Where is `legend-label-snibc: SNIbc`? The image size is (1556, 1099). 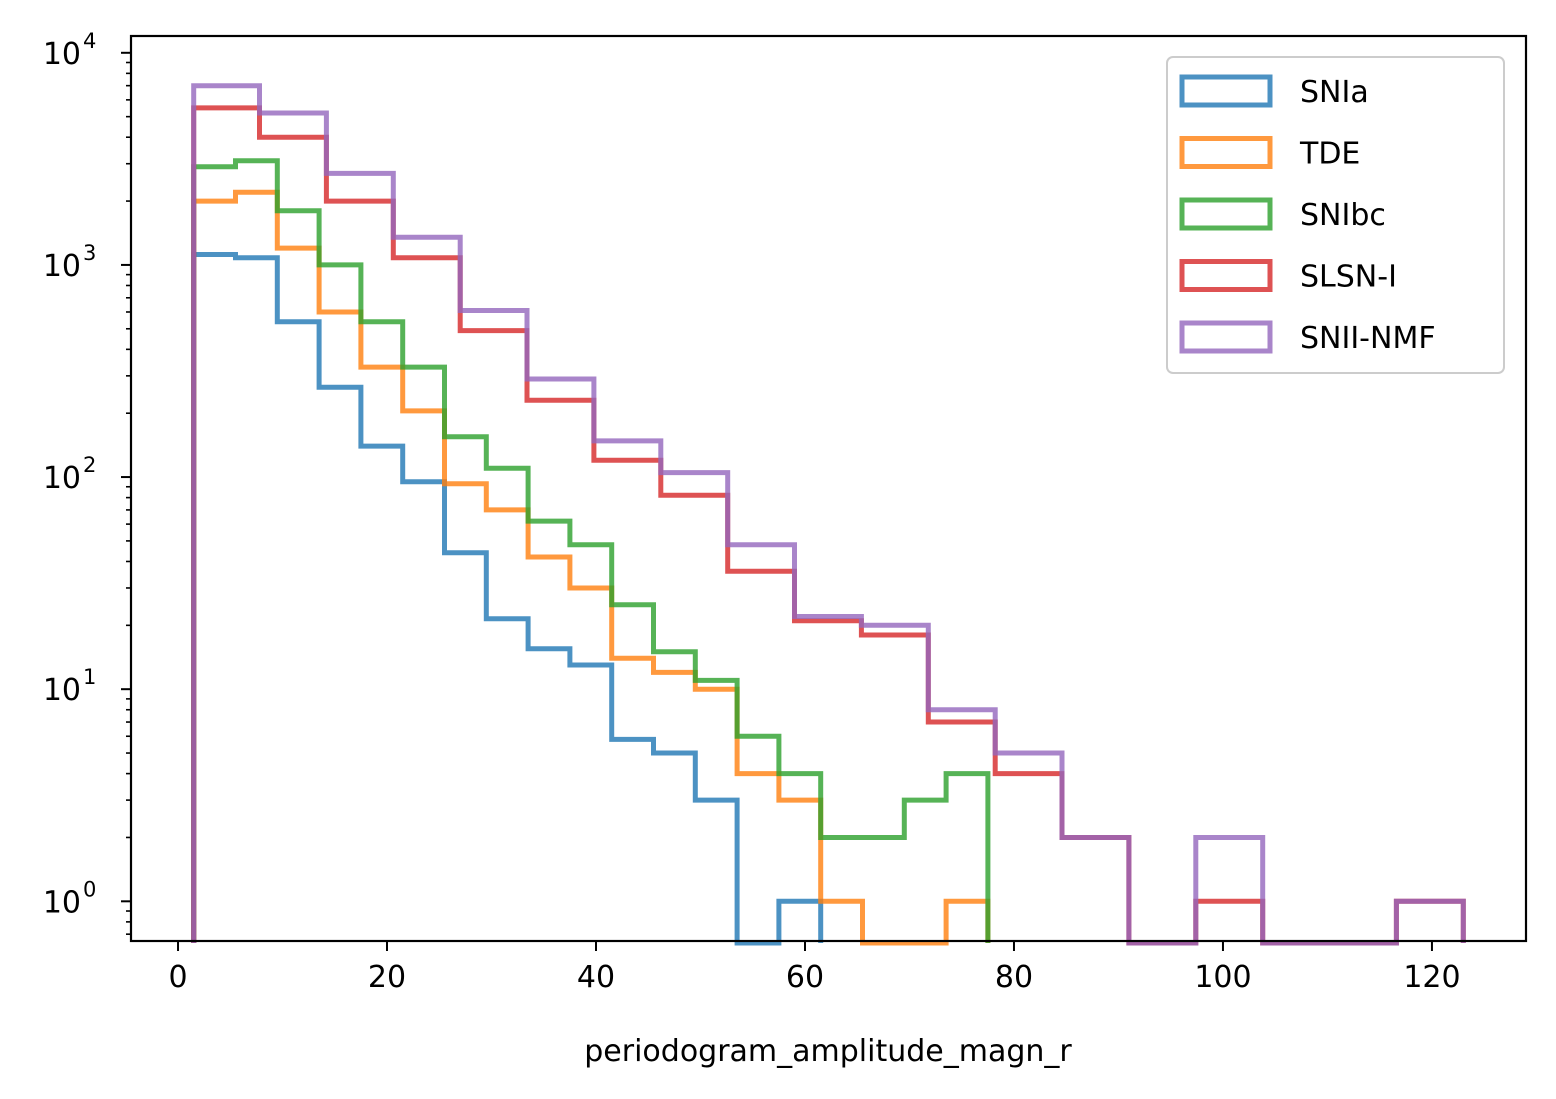 legend-label-snibc: SNIbc is located at coordinates (1343, 215).